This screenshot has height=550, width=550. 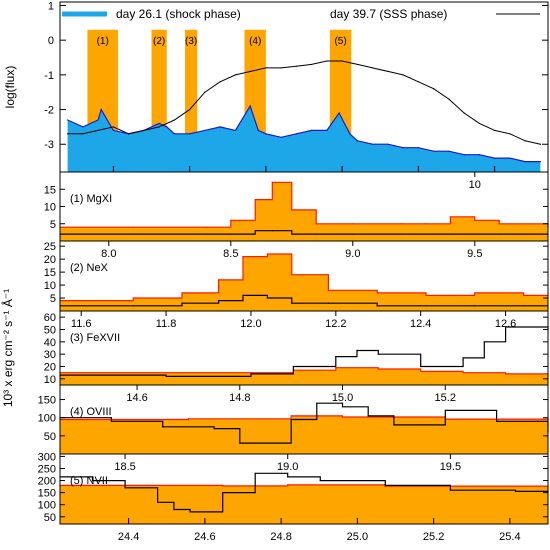 I want to click on panel-label: (4) OVIII, so click(x=91, y=412).